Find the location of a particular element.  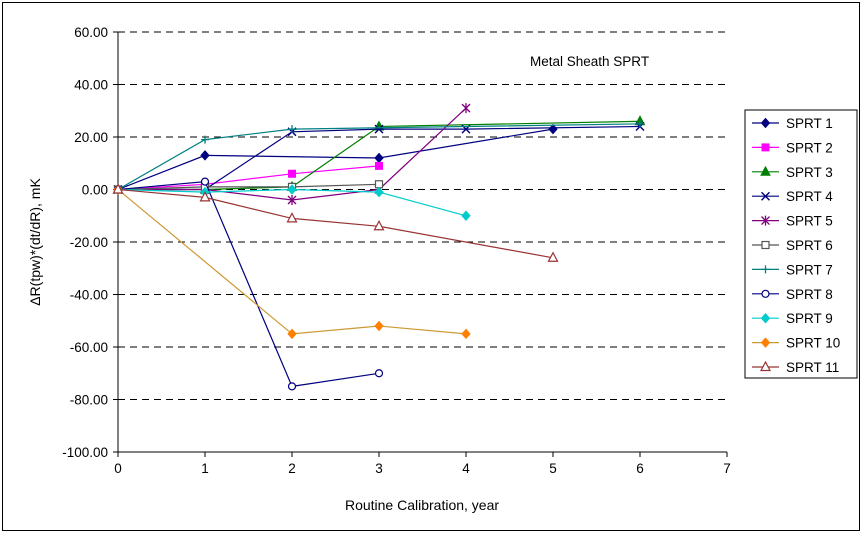

legend-marker-10-shape is located at coordinates (765, 342).